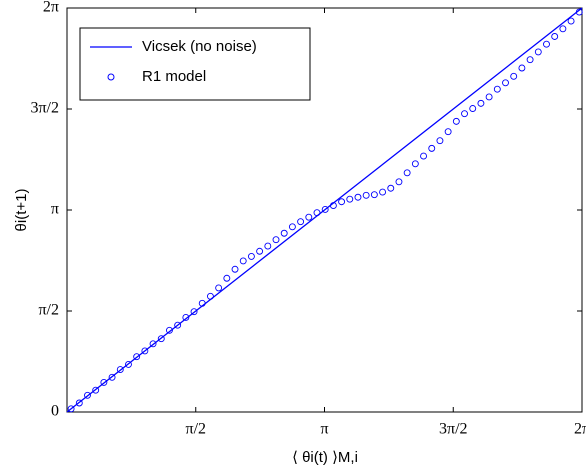 The image size is (586, 474). What do you see at coordinates (174, 76) in the screenshot?
I see `legend-label: R1 model` at bounding box center [174, 76].